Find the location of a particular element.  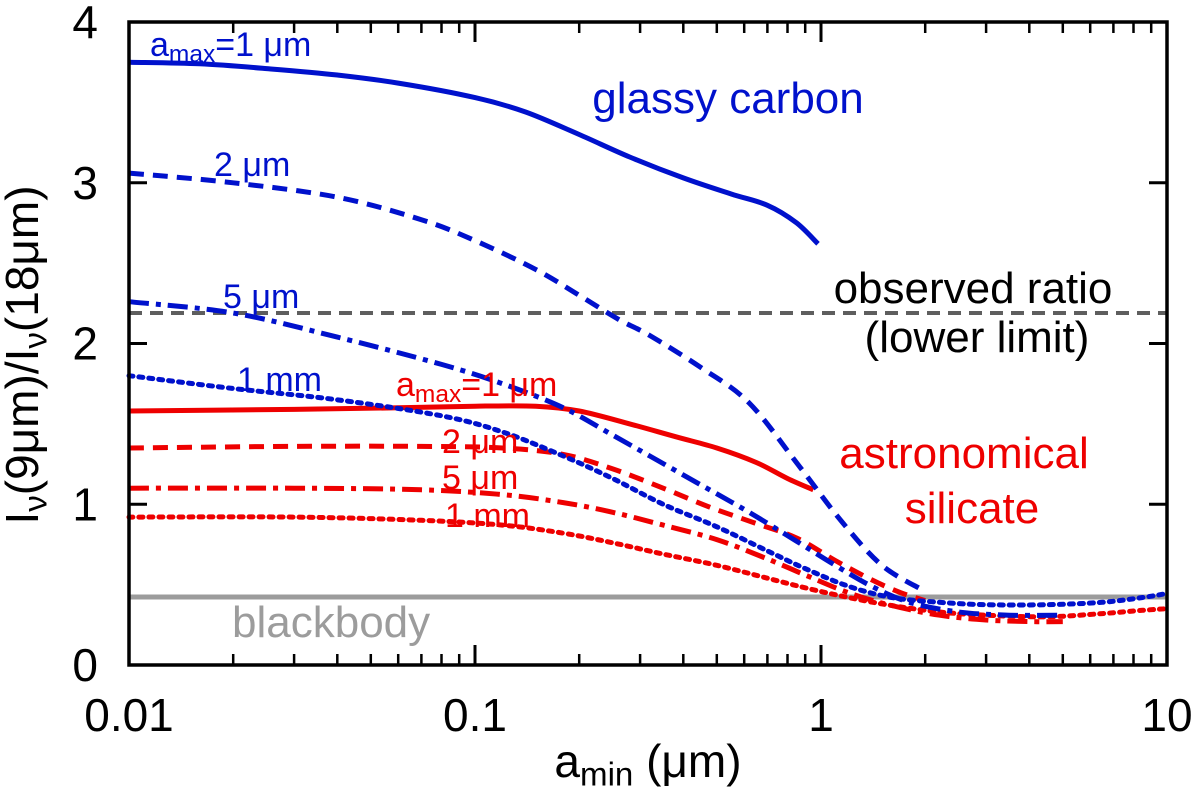

x-axis-title: amin (μm) is located at coordinates (647, 764).